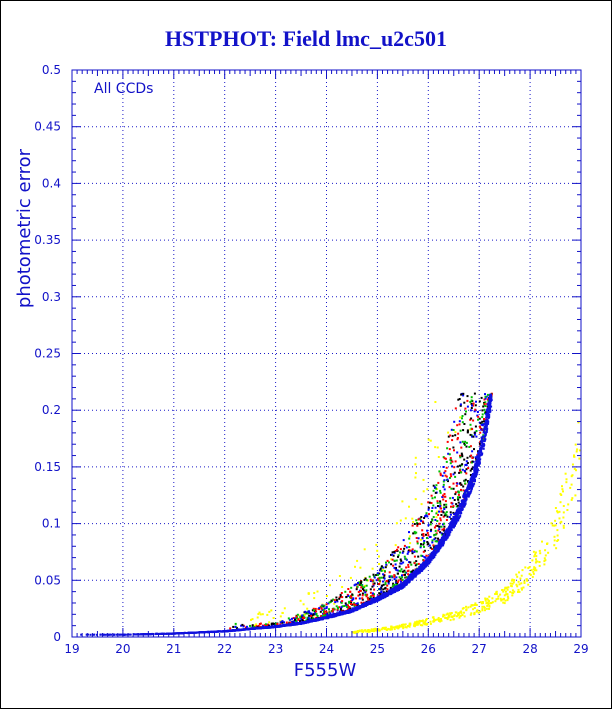 This screenshot has width=612, height=709. Describe the element at coordinates (224, 649) in the screenshot. I see `x-tick-label: 22` at that location.